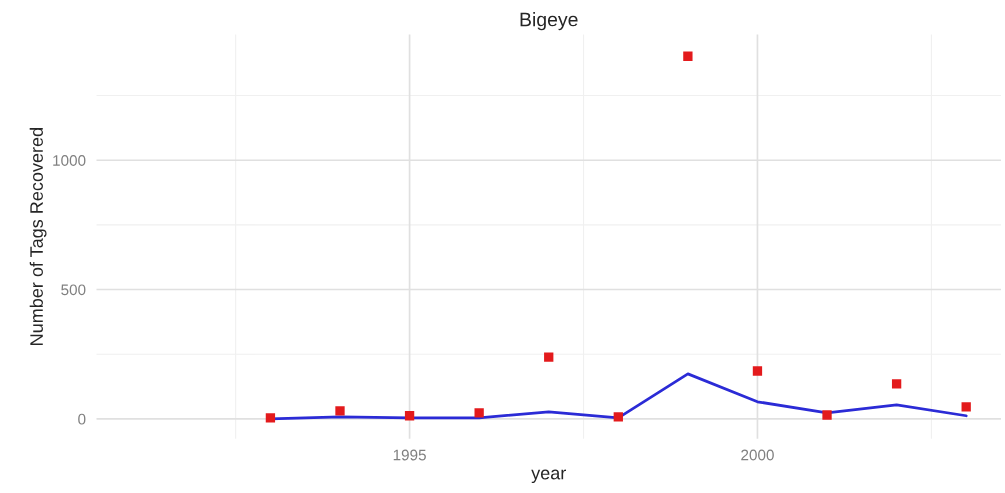 The width and height of the screenshot is (1005, 493). Describe the element at coordinates (409, 455) in the screenshot. I see `x-tick-label: 1995` at that location.